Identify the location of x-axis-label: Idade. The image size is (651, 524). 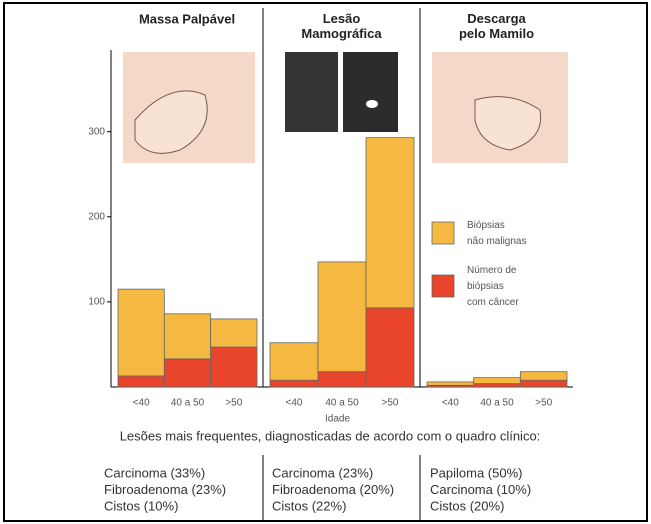
(337, 419).